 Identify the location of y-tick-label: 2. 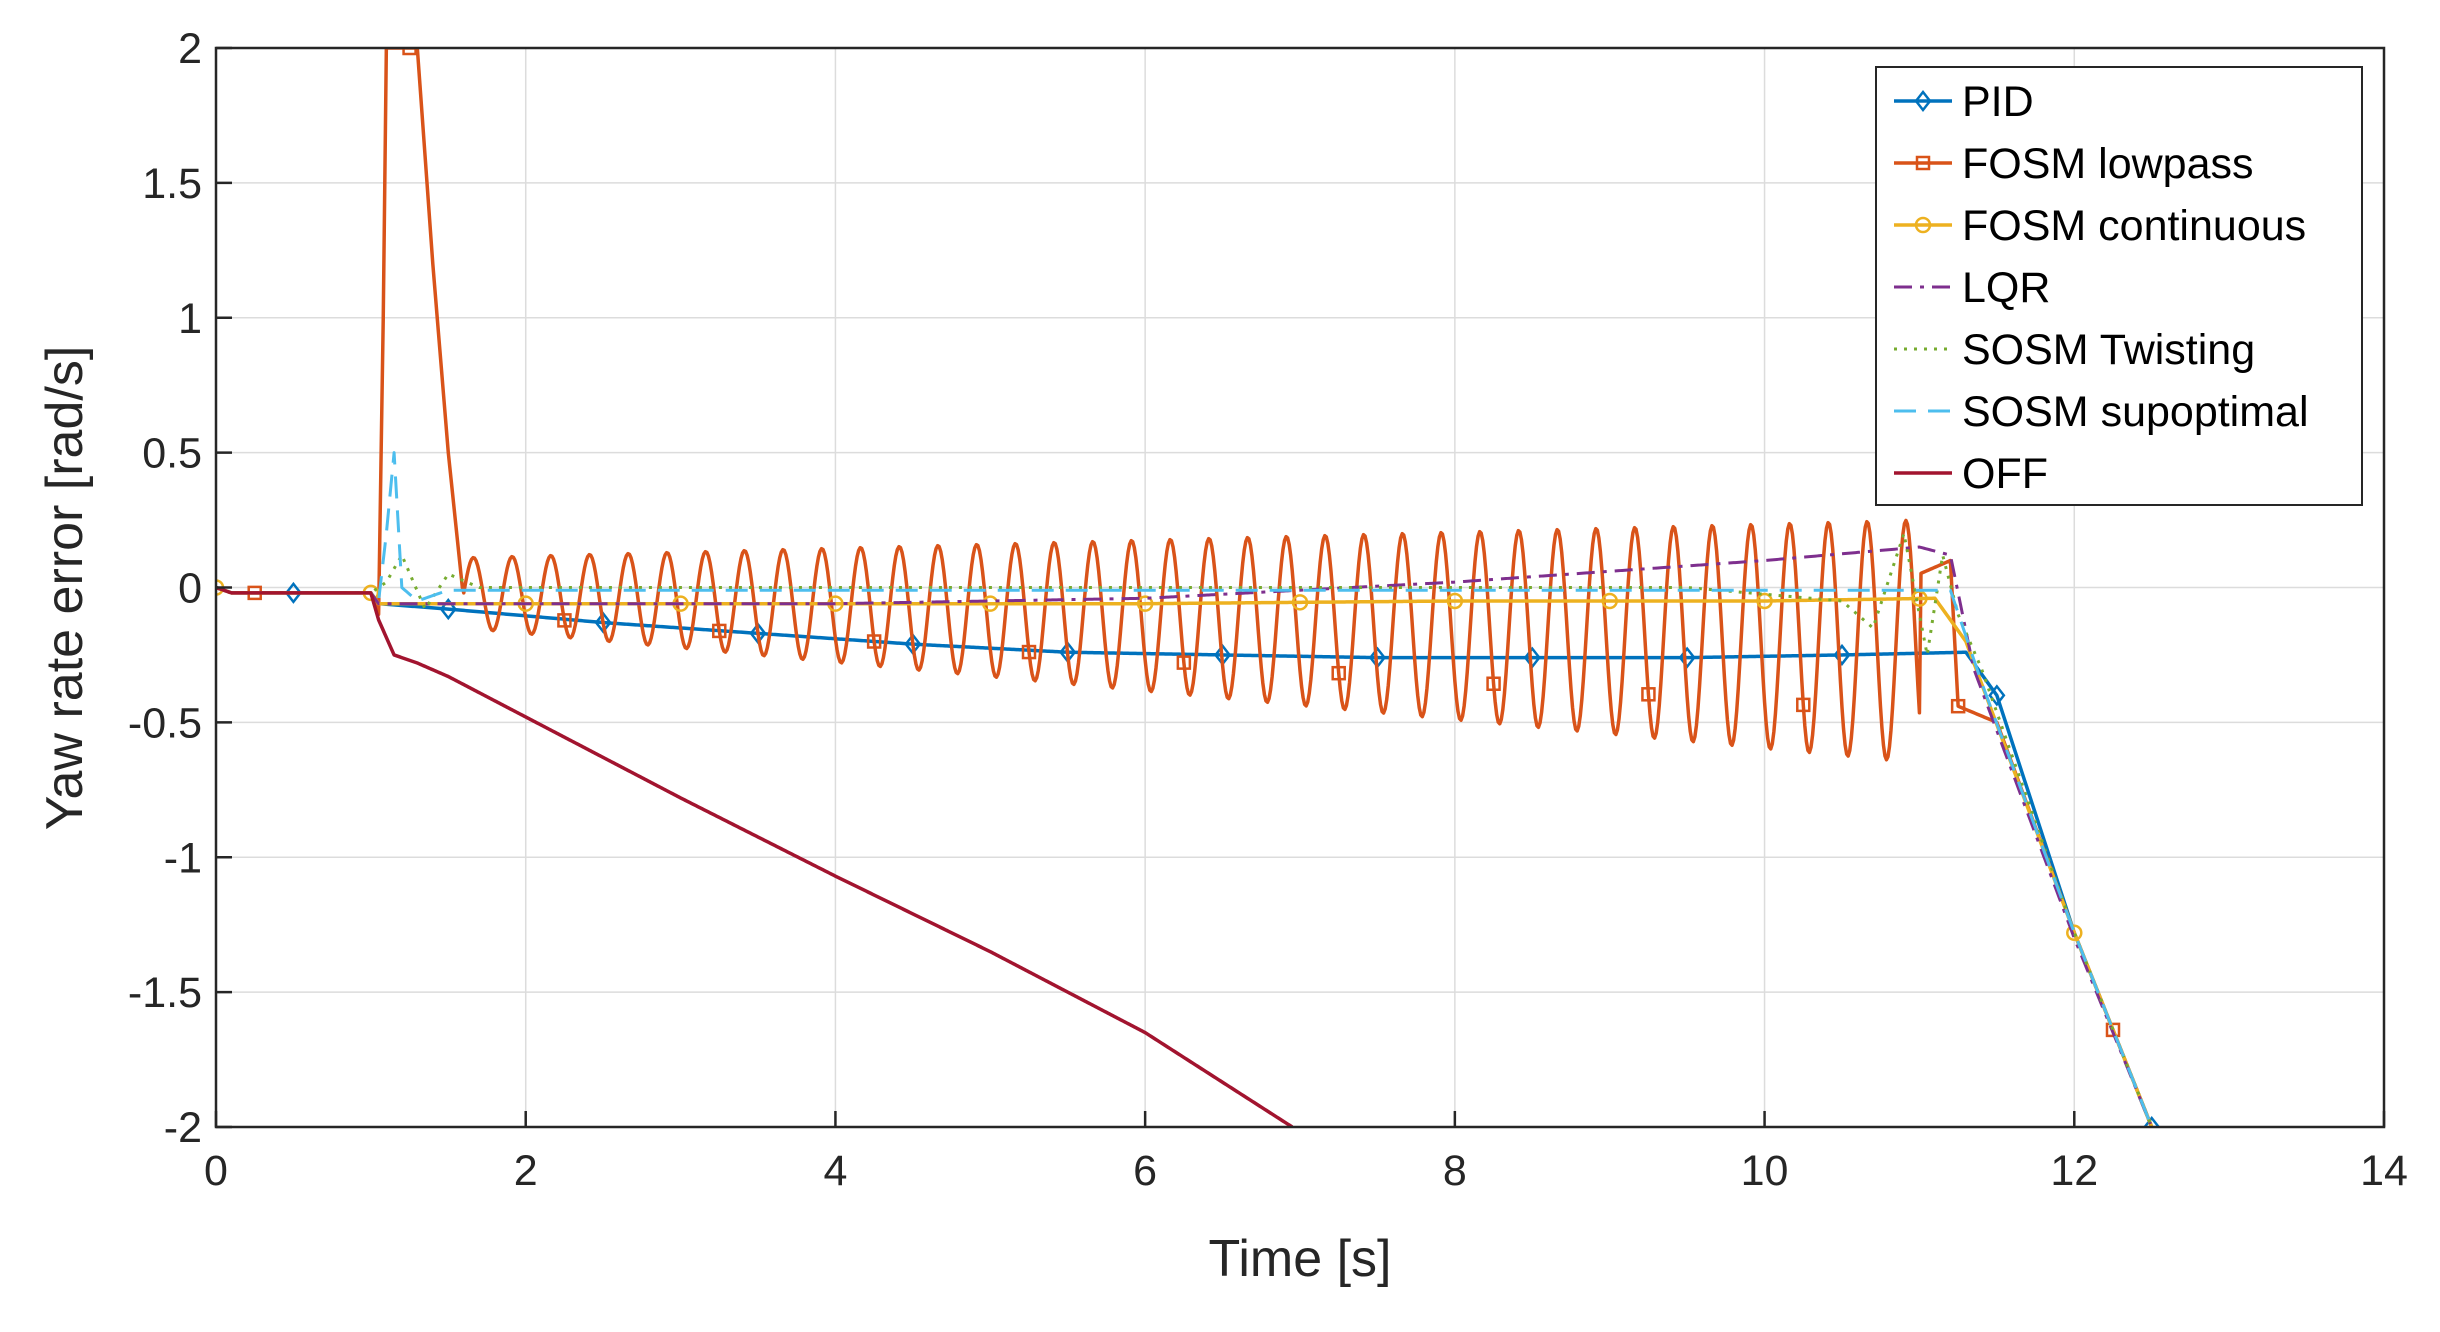
(190, 49).